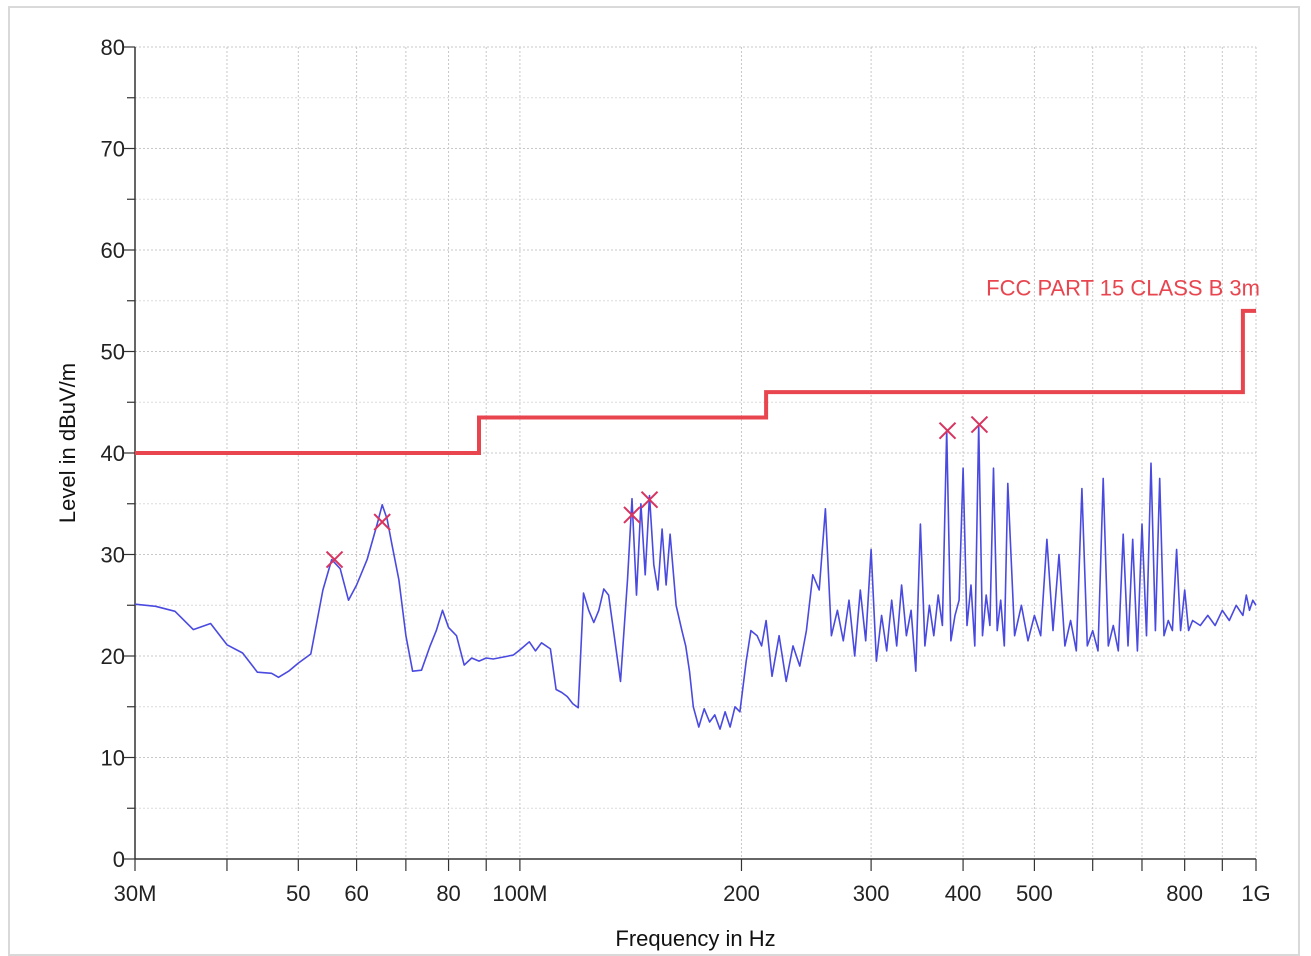 The width and height of the screenshot is (1311, 956). Describe the element at coordinates (695, 381) in the screenshot. I see `limit-line` at that location.